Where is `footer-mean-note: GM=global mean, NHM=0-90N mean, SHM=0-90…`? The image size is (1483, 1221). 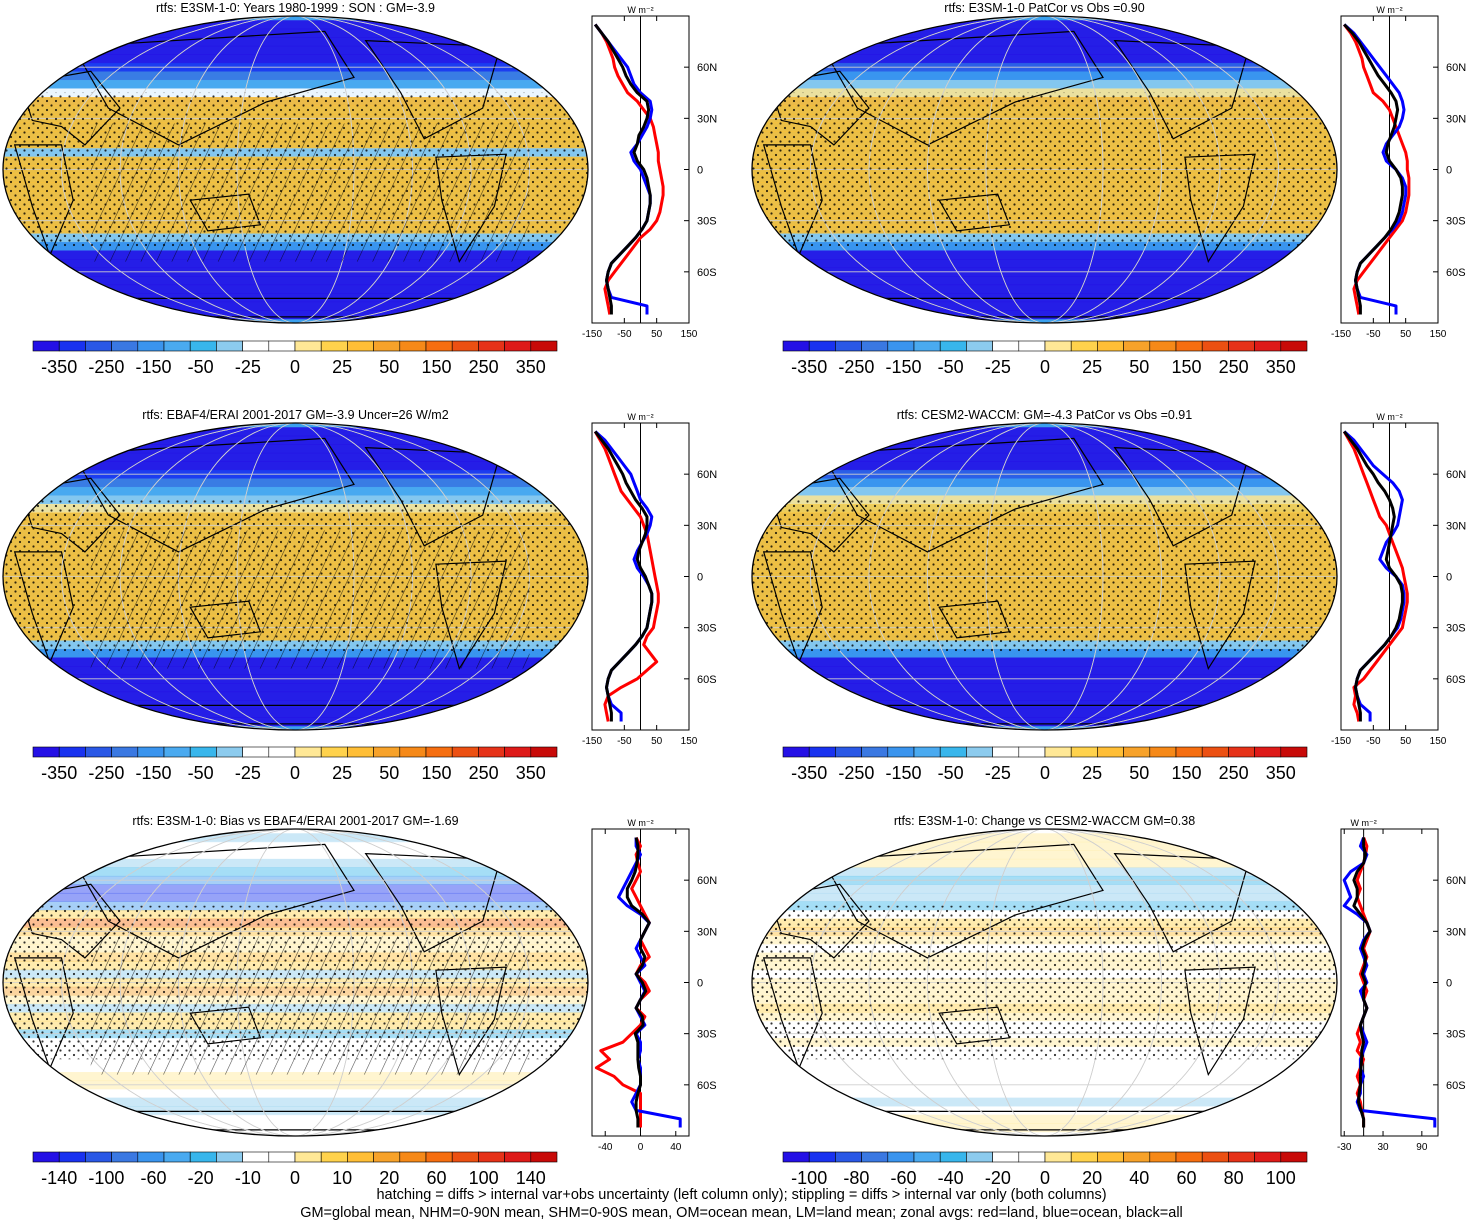 footer-mean-note: GM=global mean, NHM=0-90N mean, SHM=0-90… is located at coordinates (741, 1213).